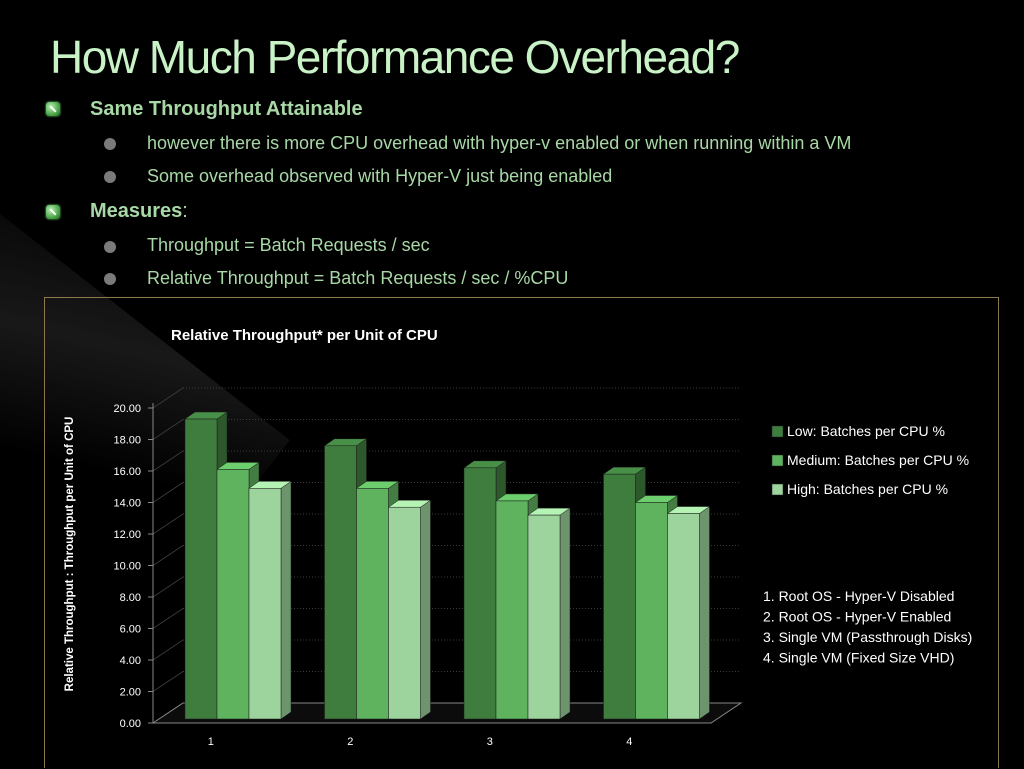 The width and height of the screenshot is (1024, 769). What do you see at coordinates (629, 742) in the screenshot?
I see `x-tick-label: 4` at bounding box center [629, 742].